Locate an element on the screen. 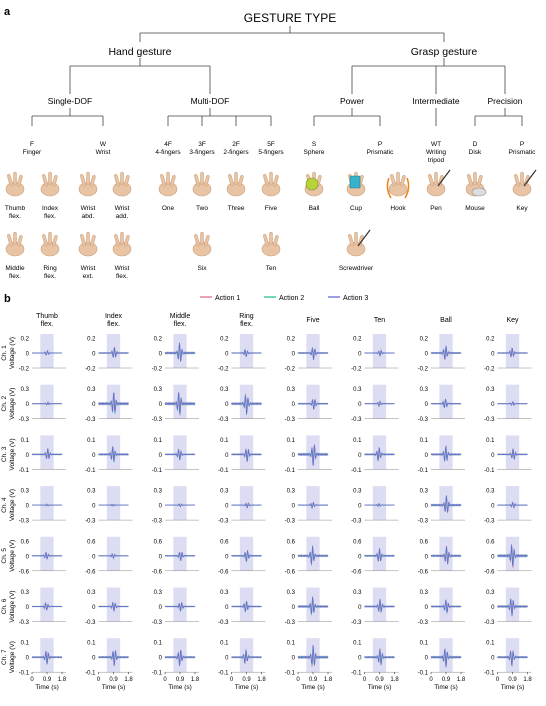 The image size is (546, 706). subplot: 0.2 0 -0.2 is located at coordinates (42, 353).